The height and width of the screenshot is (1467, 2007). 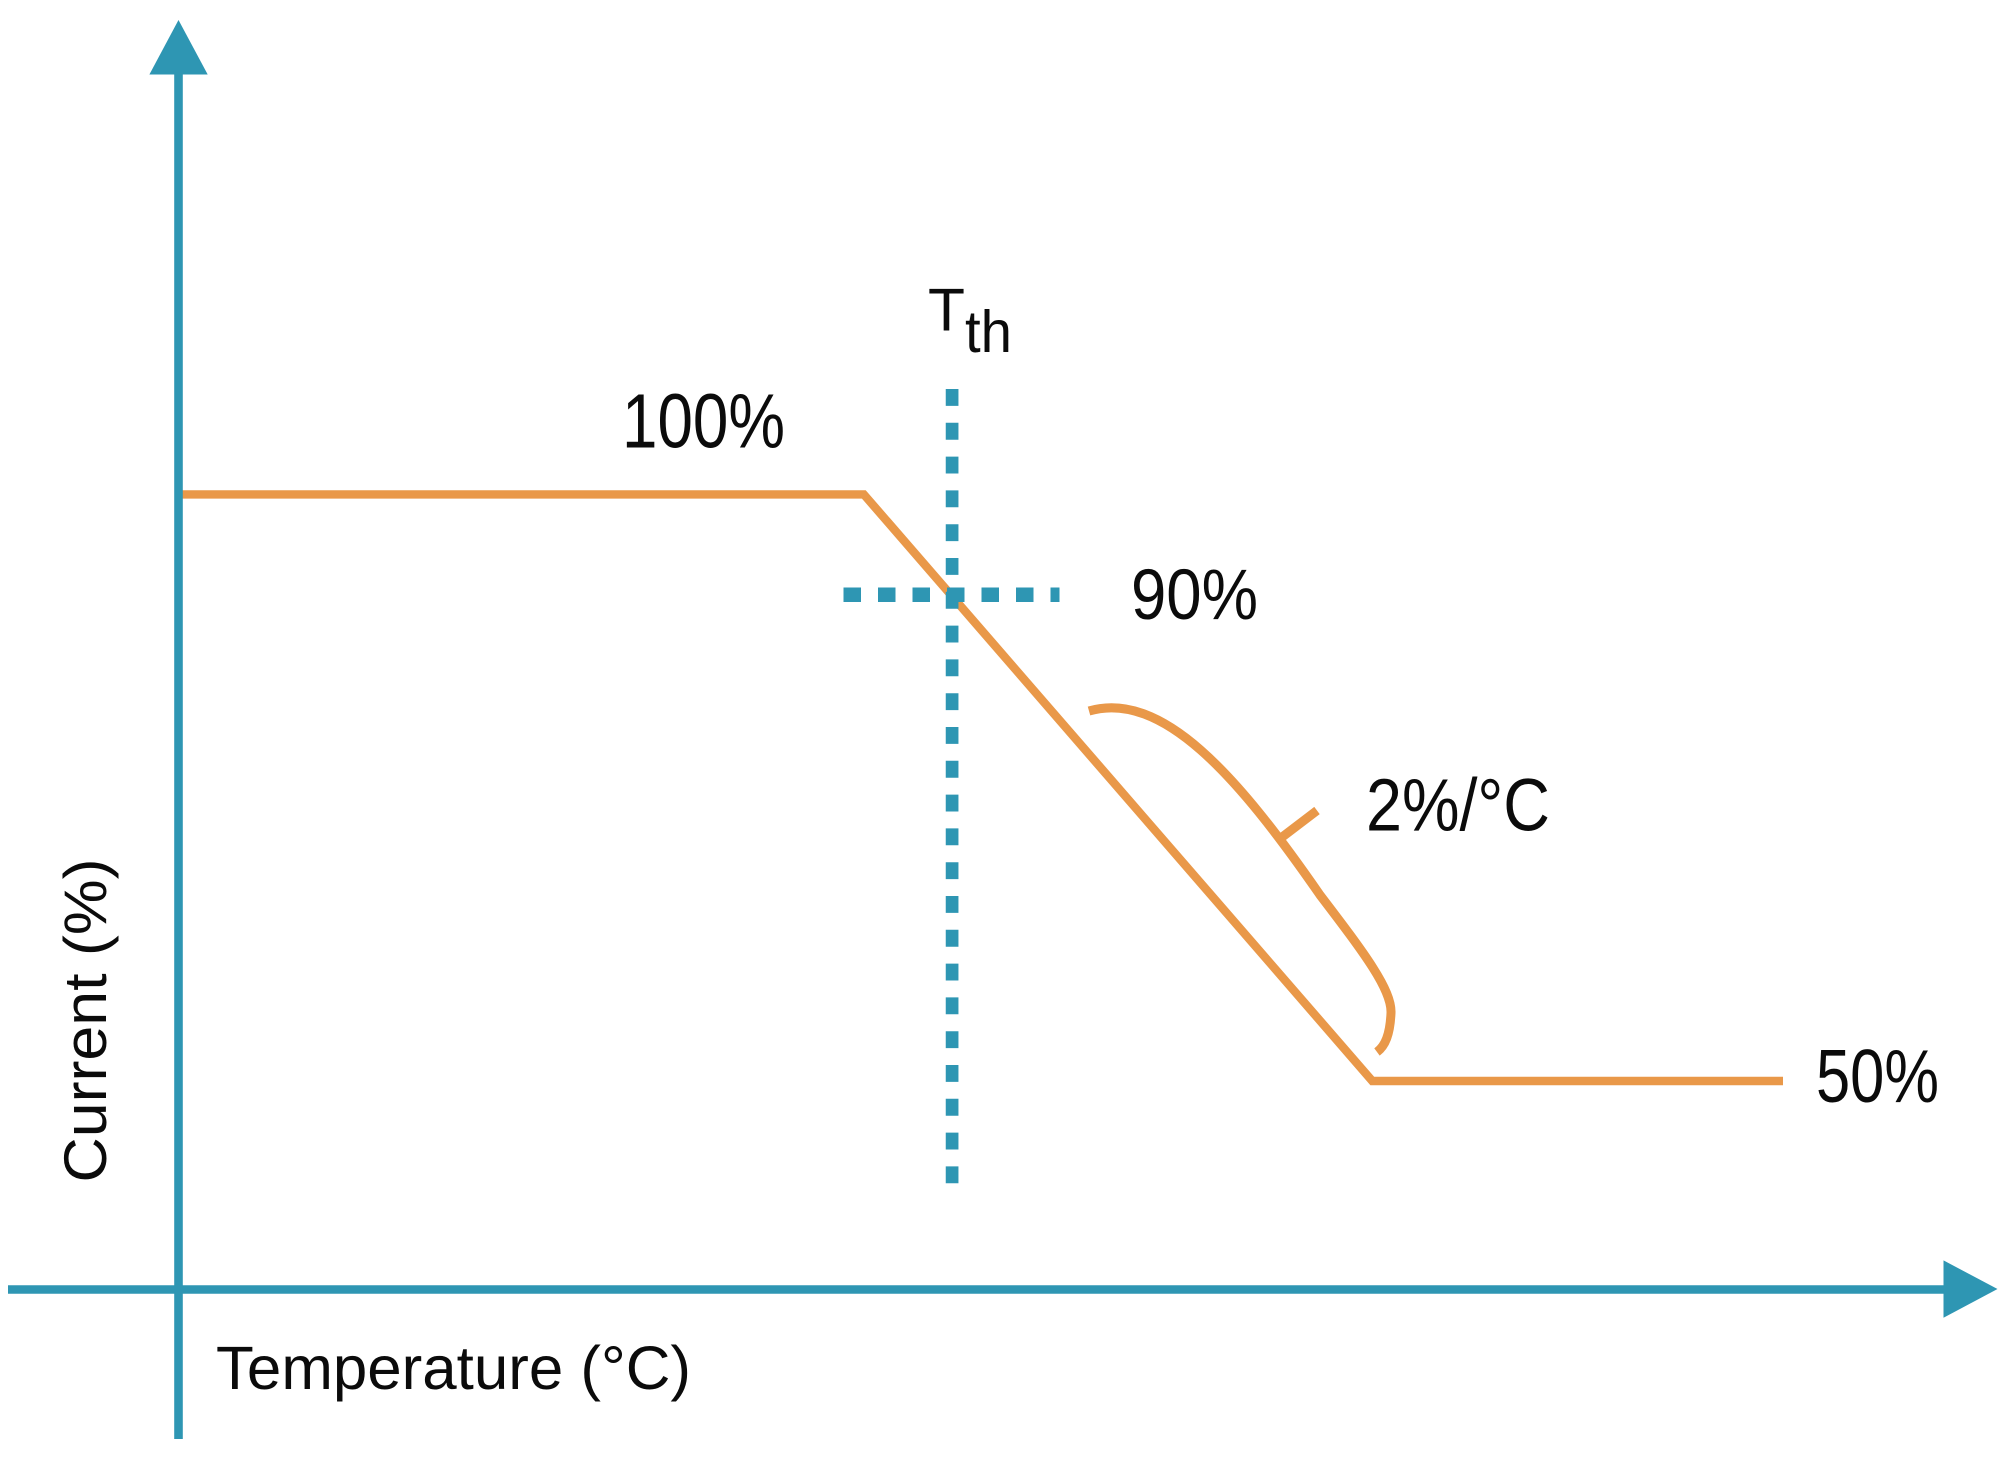 I want to click on svg-text: Temperature (°C), so click(x=453, y=1368).